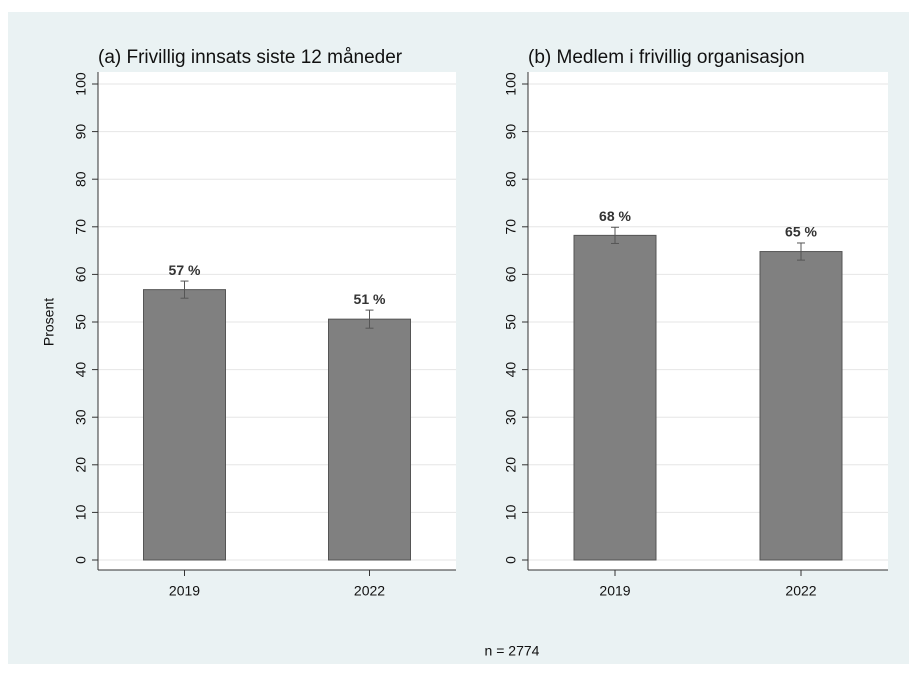  I want to click on panel-title: (b) Medlem i frivillig organisasjon, so click(666, 57).